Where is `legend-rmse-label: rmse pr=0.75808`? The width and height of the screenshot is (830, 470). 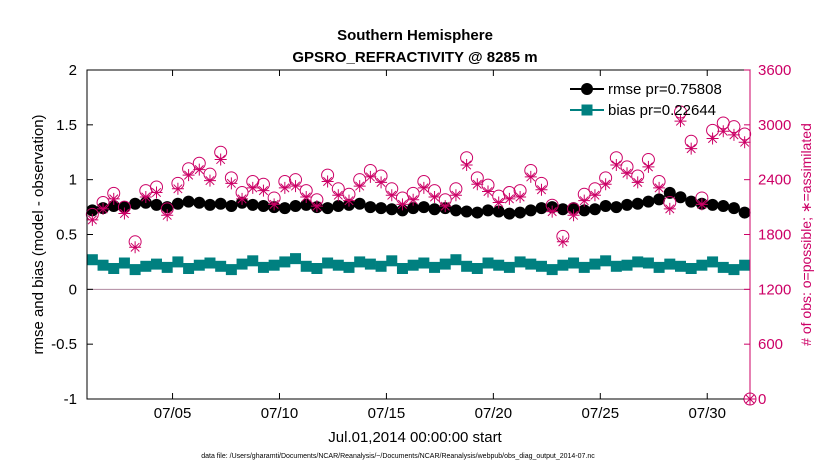
legend-rmse-label: rmse pr=0.75808 is located at coordinates (665, 89).